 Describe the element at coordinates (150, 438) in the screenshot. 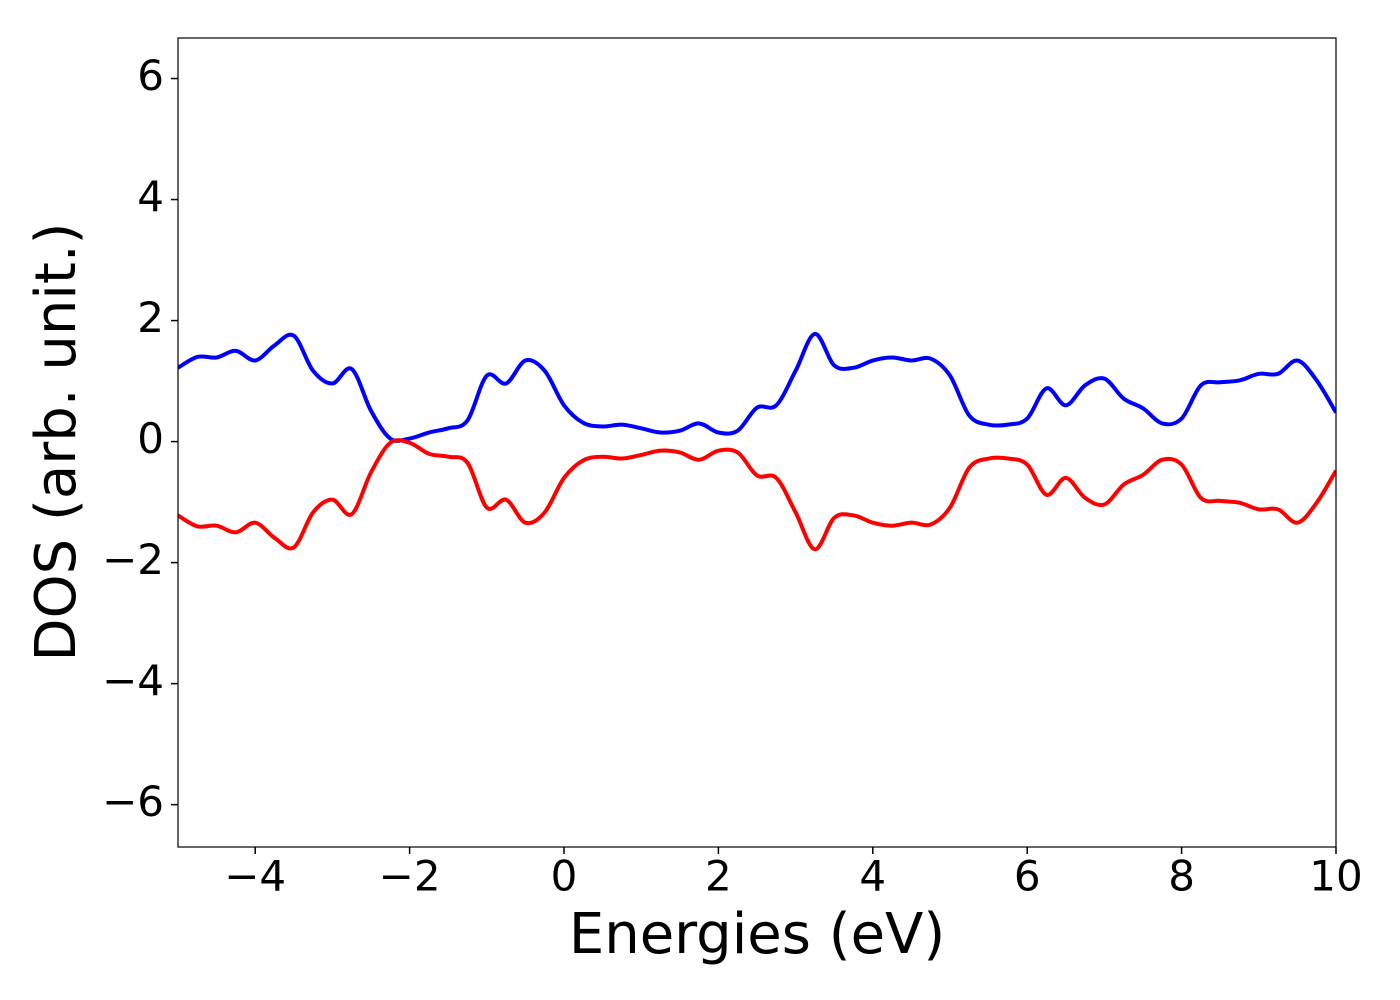

I see `y-tick-label: 0` at that location.